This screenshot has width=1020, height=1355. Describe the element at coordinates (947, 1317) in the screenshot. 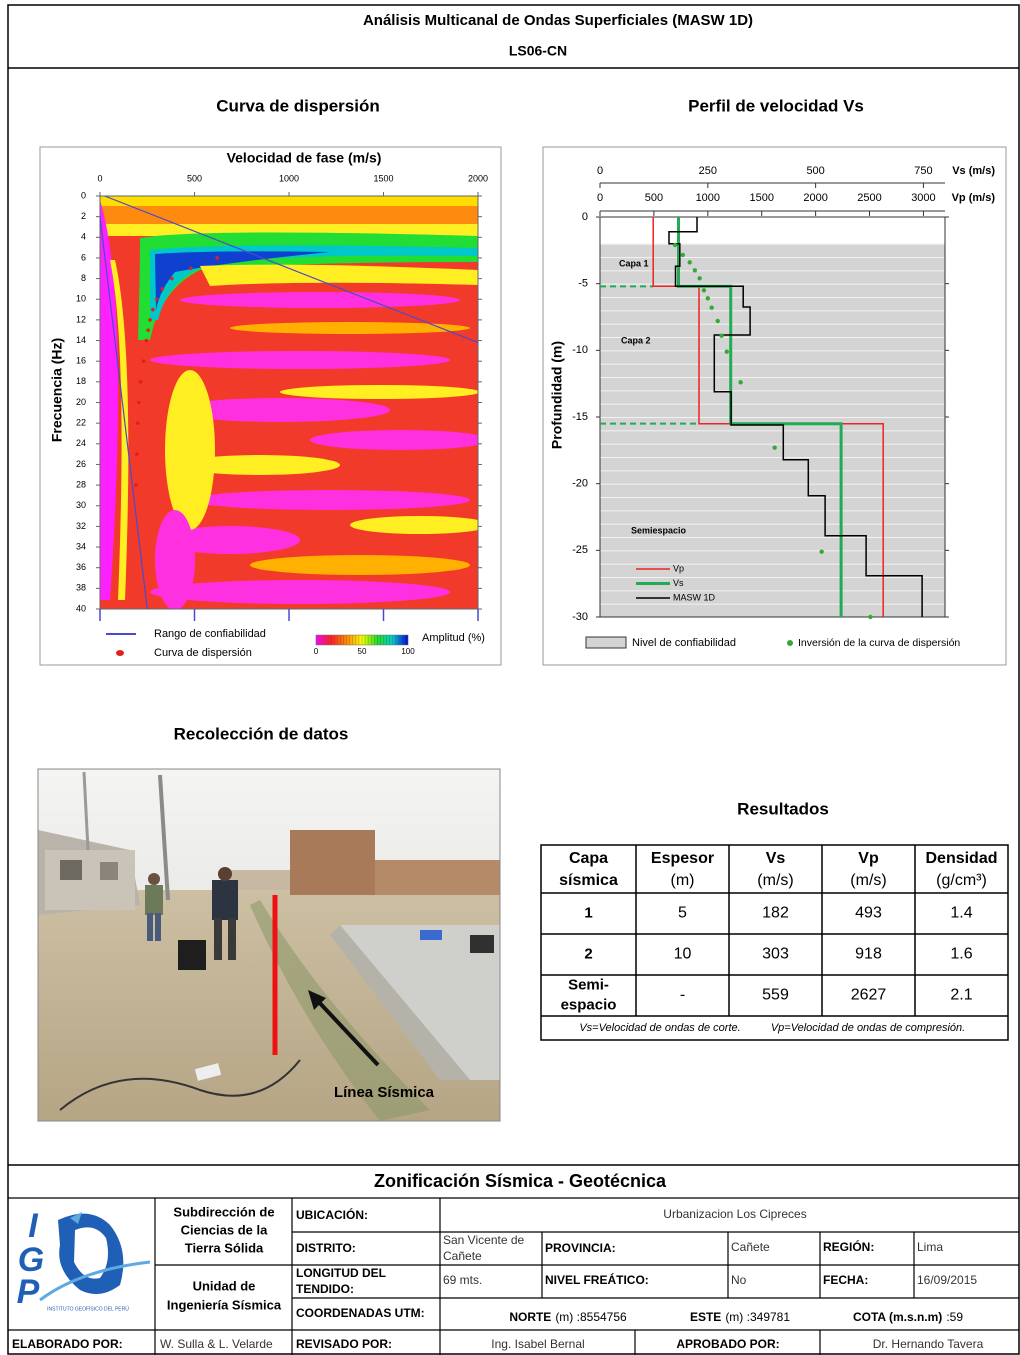

I see `coordinate-part: :` at that location.